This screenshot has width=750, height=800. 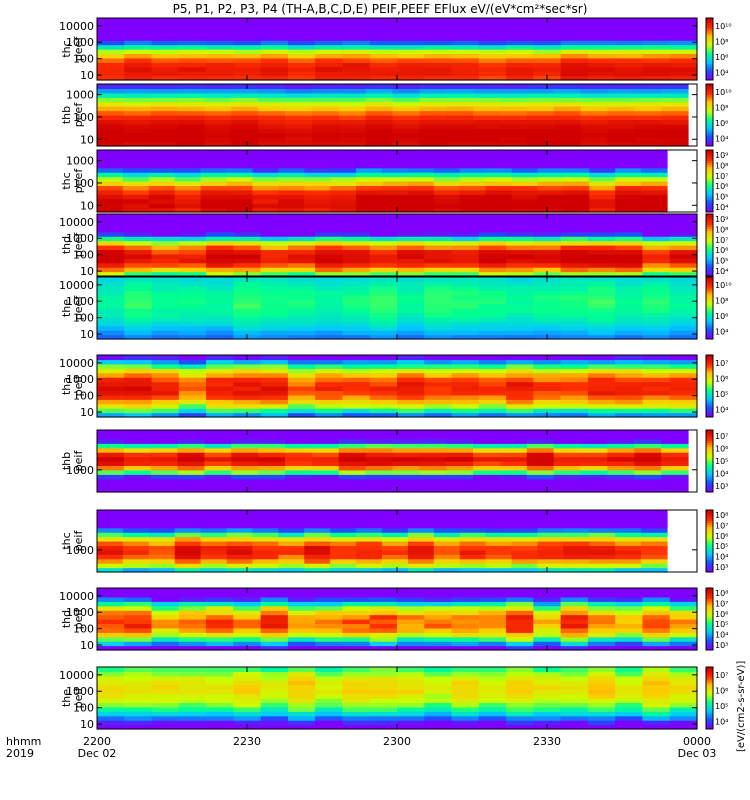 I want to click on x-tick-label: 2230, so click(x=247, y=741).